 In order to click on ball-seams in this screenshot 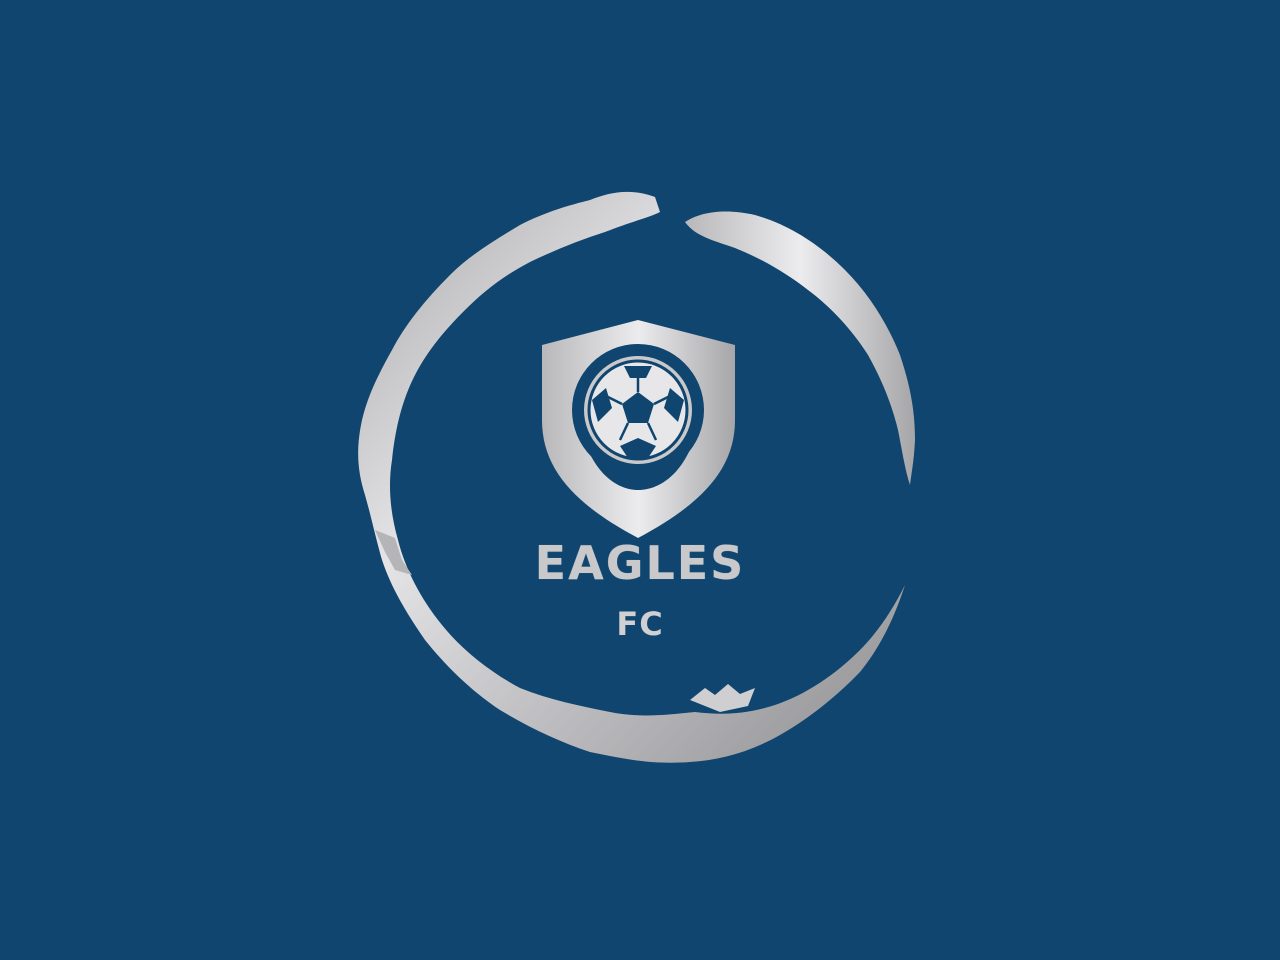, I will do `click(638, 409)`.